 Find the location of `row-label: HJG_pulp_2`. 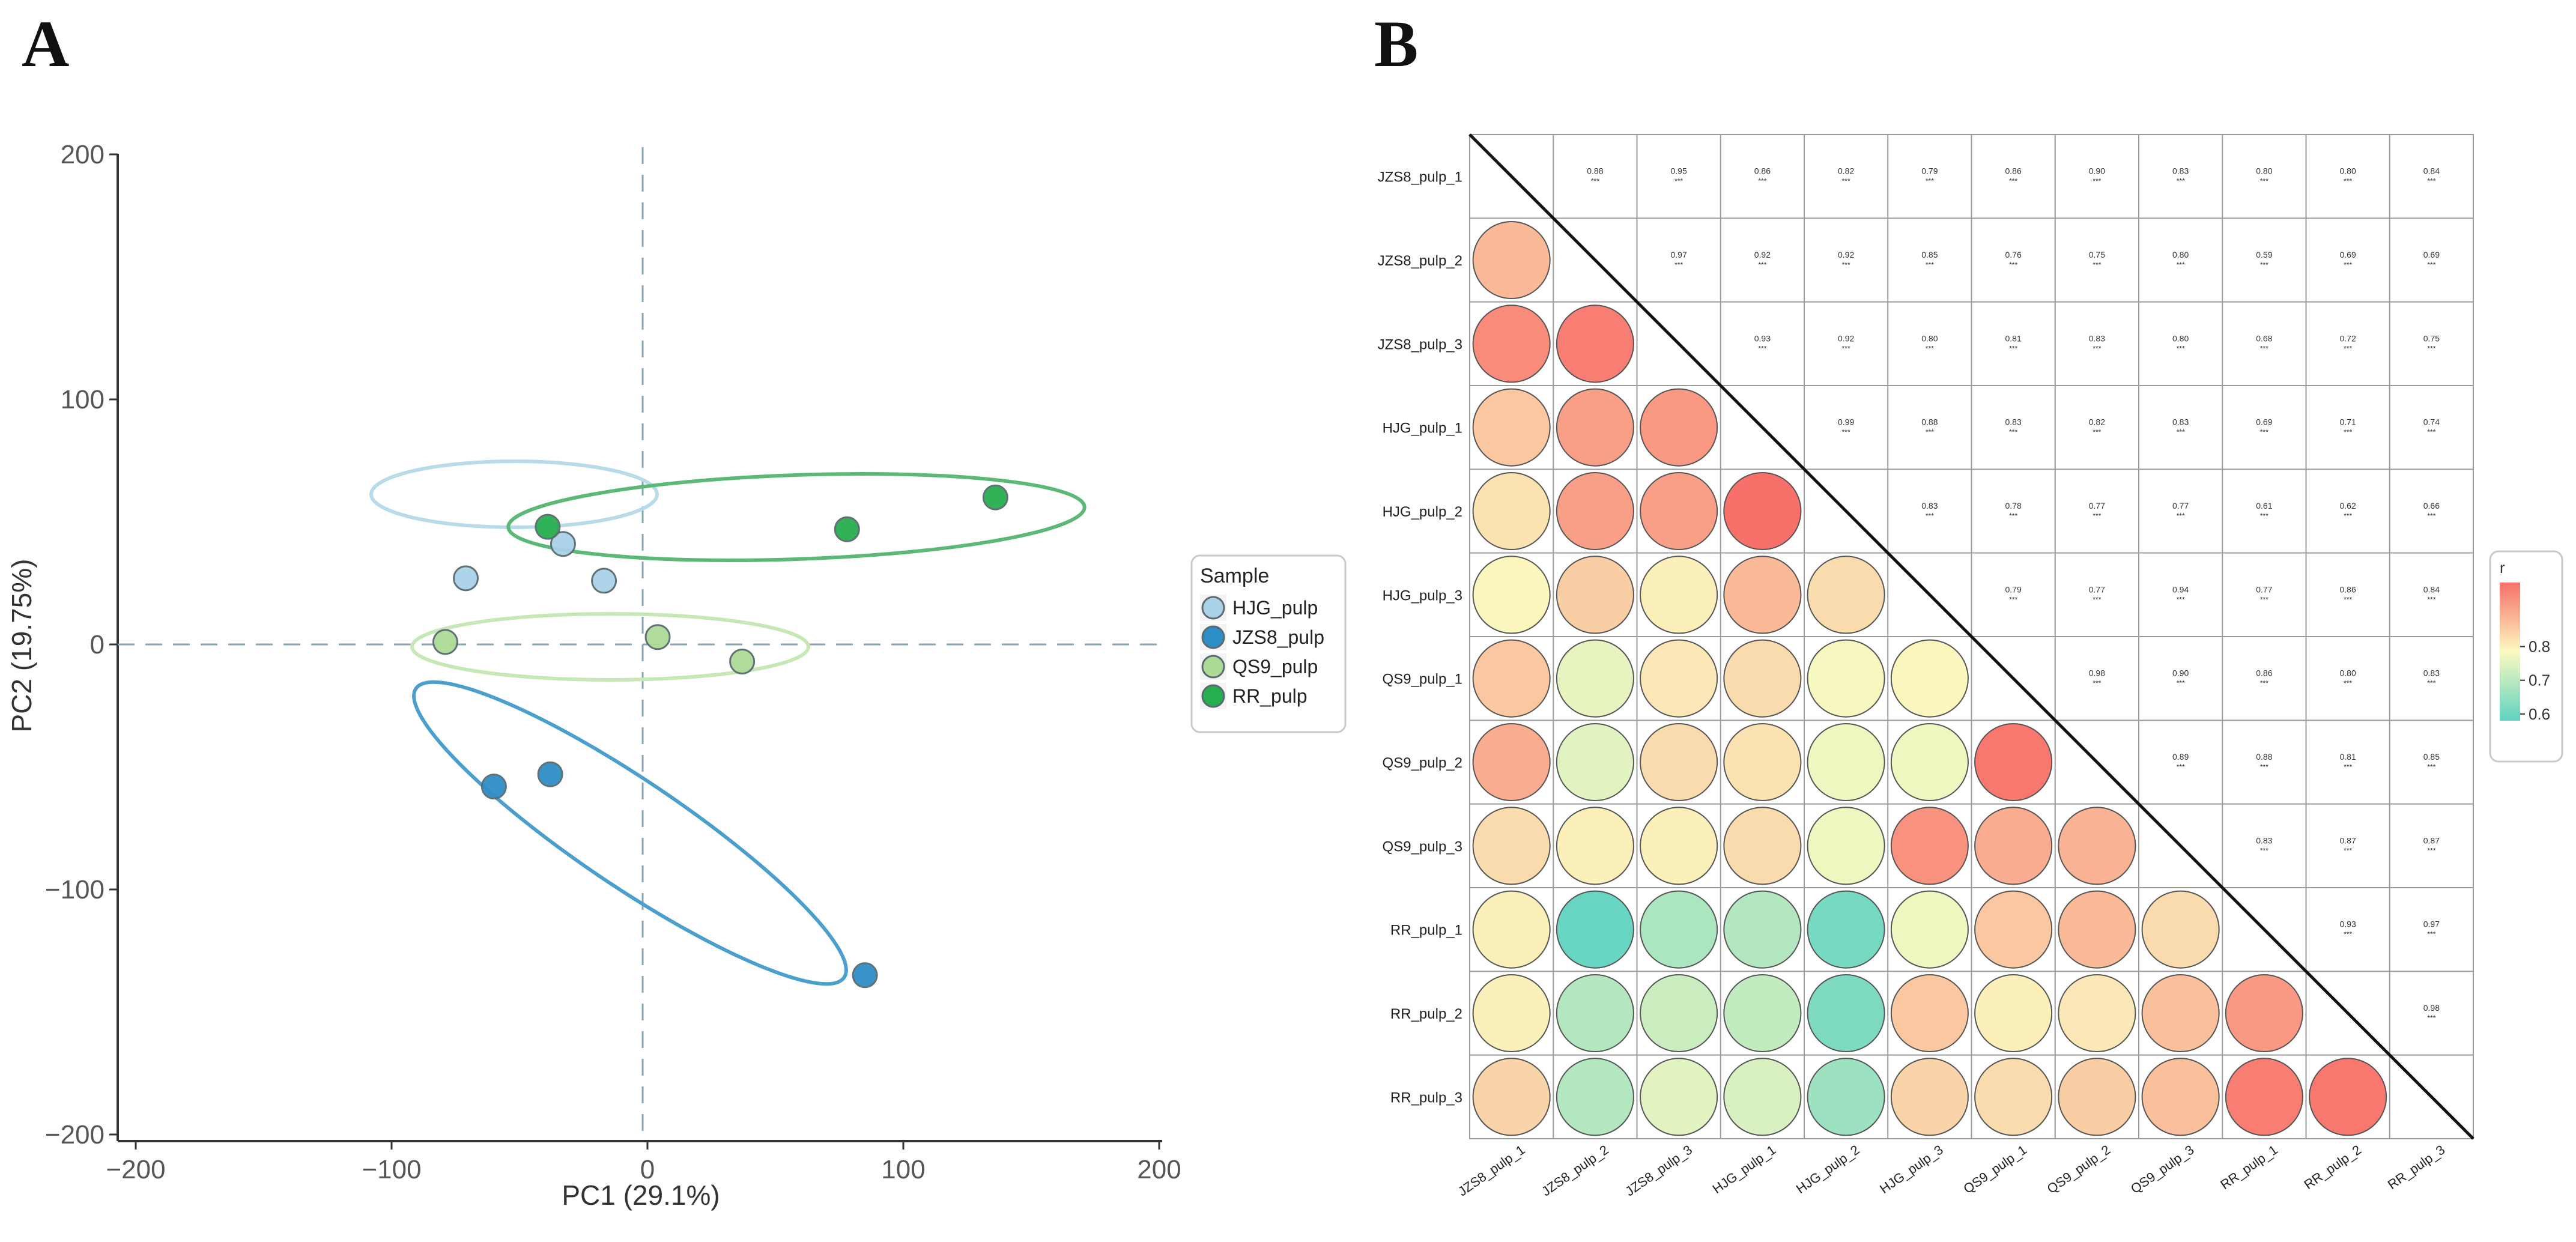

row-label: HJG_pulp_2 is located at coordinates (1422, 512).